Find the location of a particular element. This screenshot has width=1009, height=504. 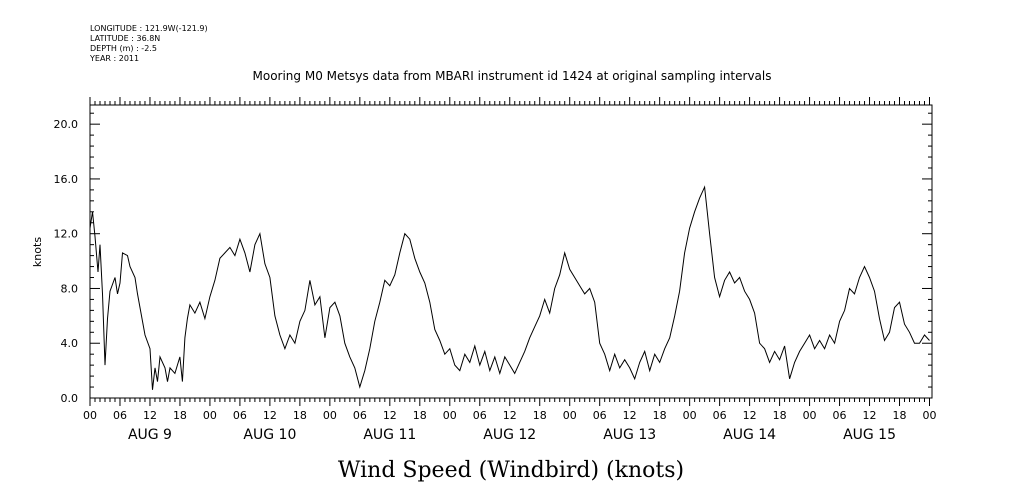

y-tick-label: 0.0 is located at coordinates (70, 398).